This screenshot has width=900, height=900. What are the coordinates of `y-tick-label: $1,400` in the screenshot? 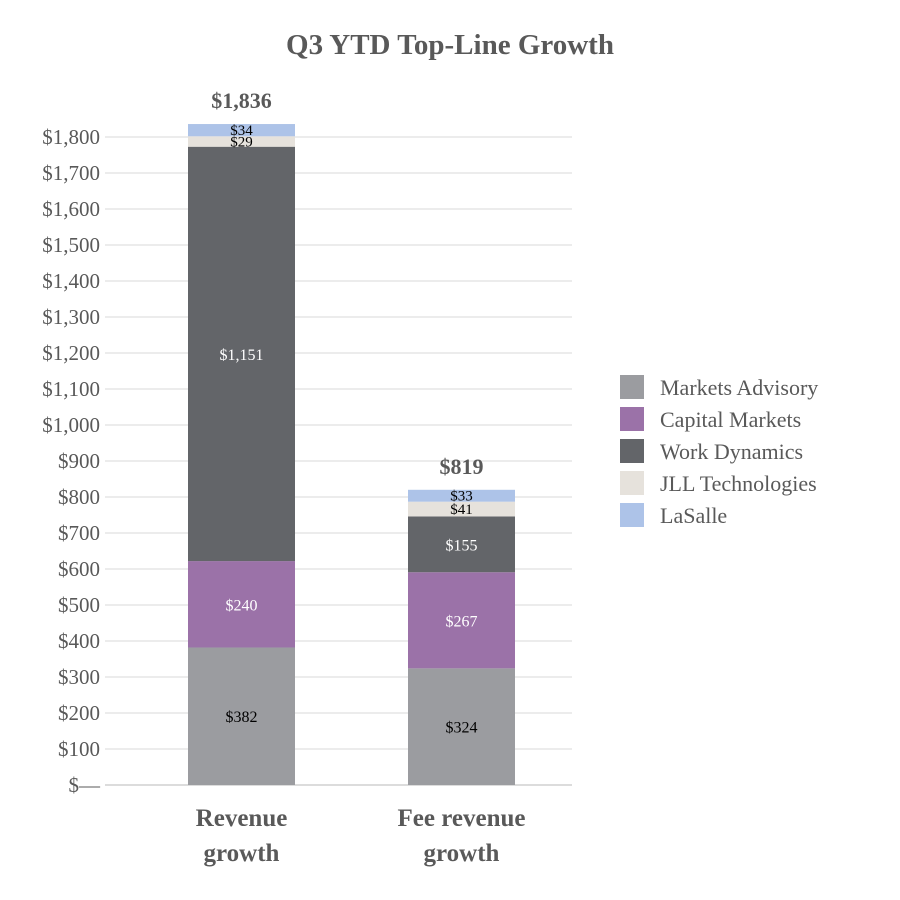 It's located at (71, 281).